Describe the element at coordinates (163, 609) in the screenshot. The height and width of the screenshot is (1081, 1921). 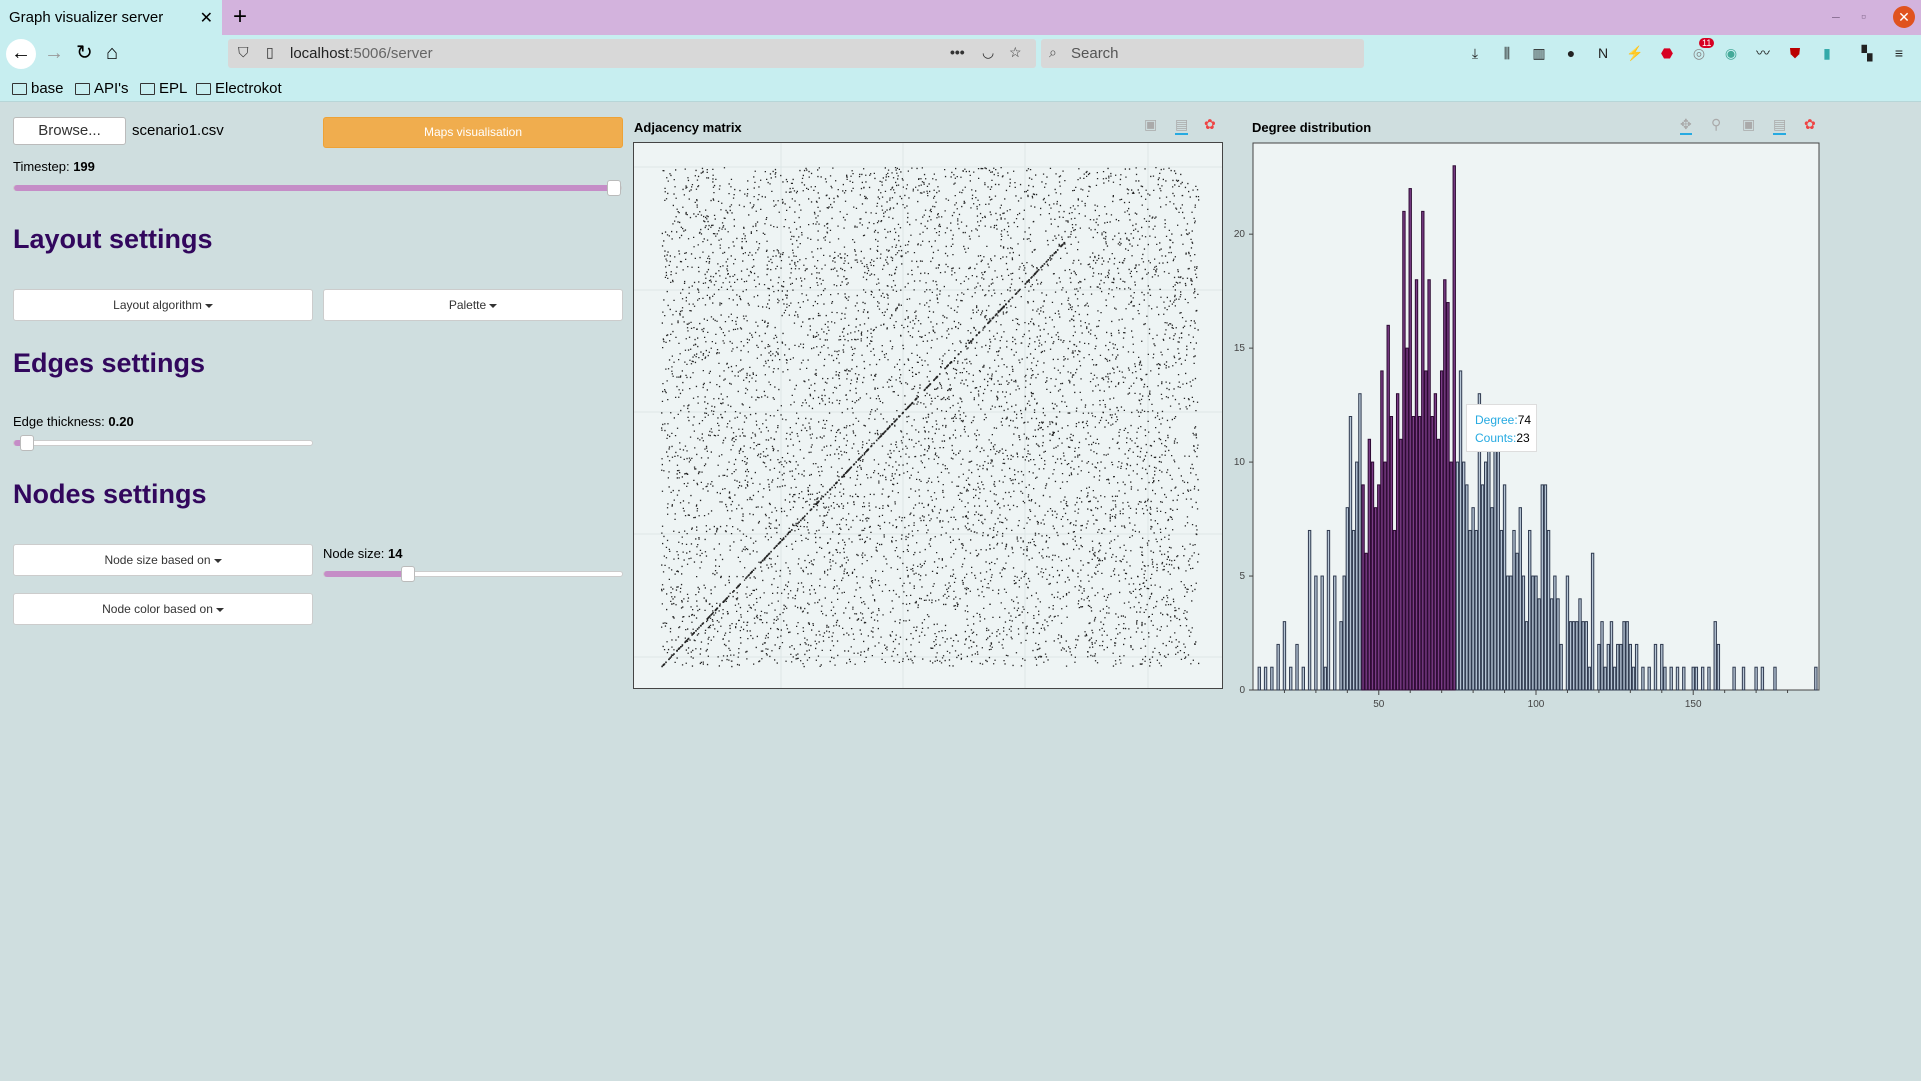
I see `node-color-based-on-dropdown: Node color based on` at that location.